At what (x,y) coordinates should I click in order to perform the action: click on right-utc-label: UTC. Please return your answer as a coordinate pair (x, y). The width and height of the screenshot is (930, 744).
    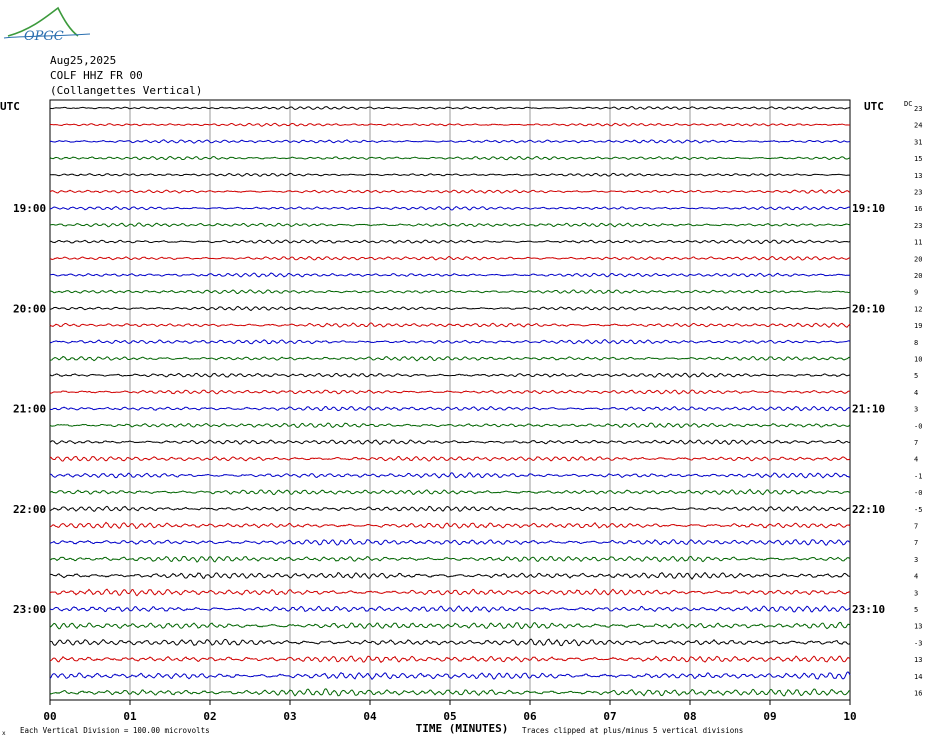
    Looking at the image, I should click on (874, 106).